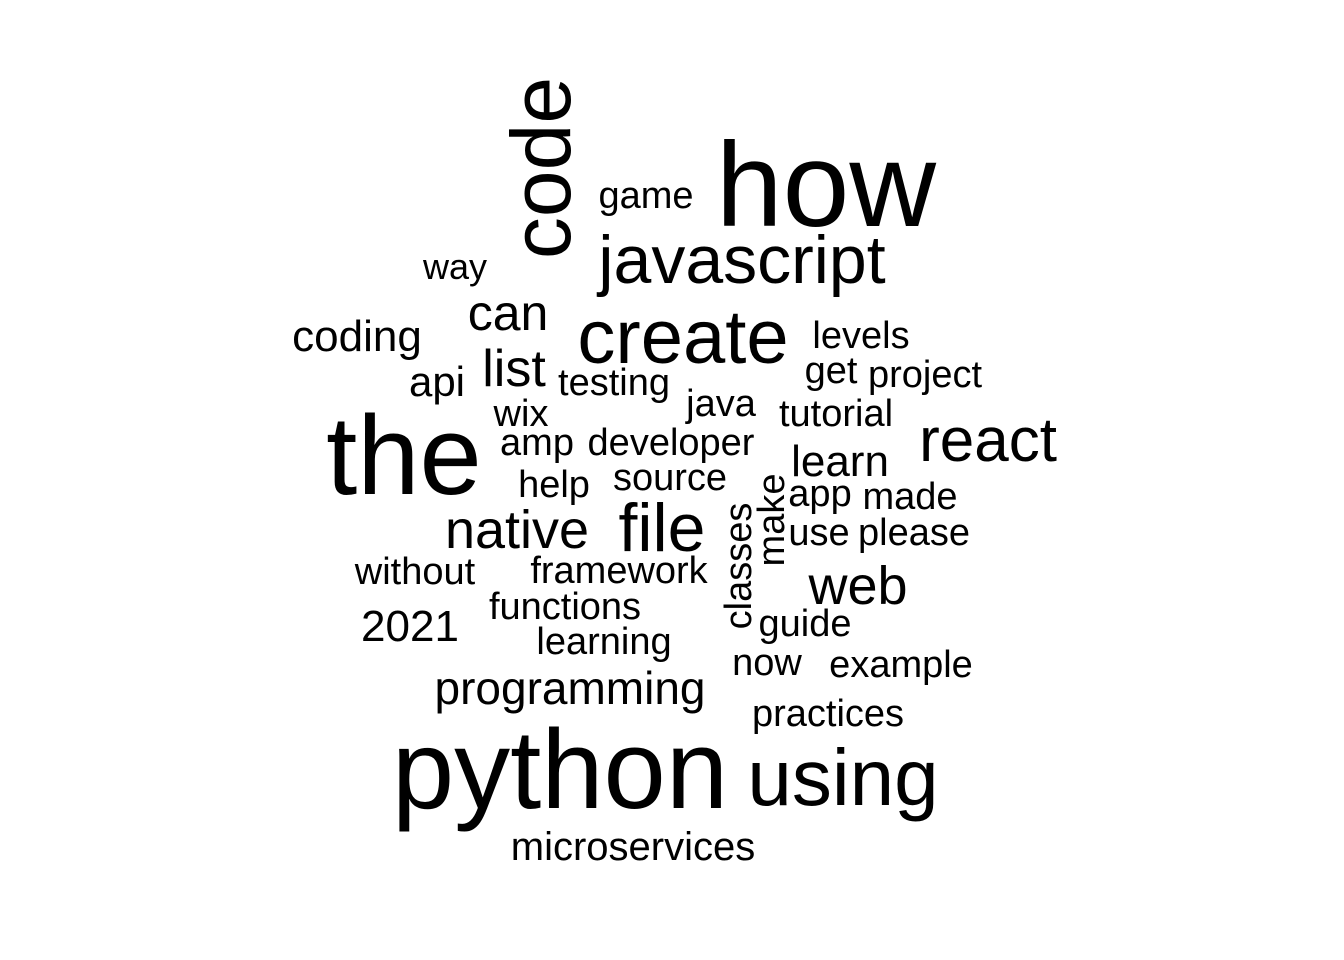 Image resolution: width=1344 pixels, height=960 pixels. What do you see at coordinates (820, 494) in the screenshot?
I see `word-app: app` at bounding box center [820, 494].